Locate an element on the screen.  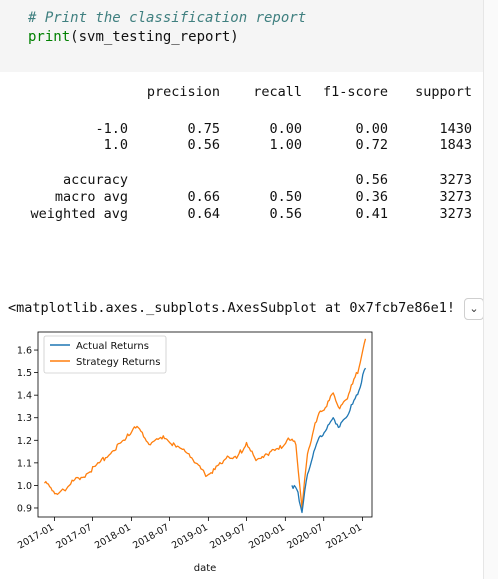
row-label: macro avg is located at coordinates (91, 197).